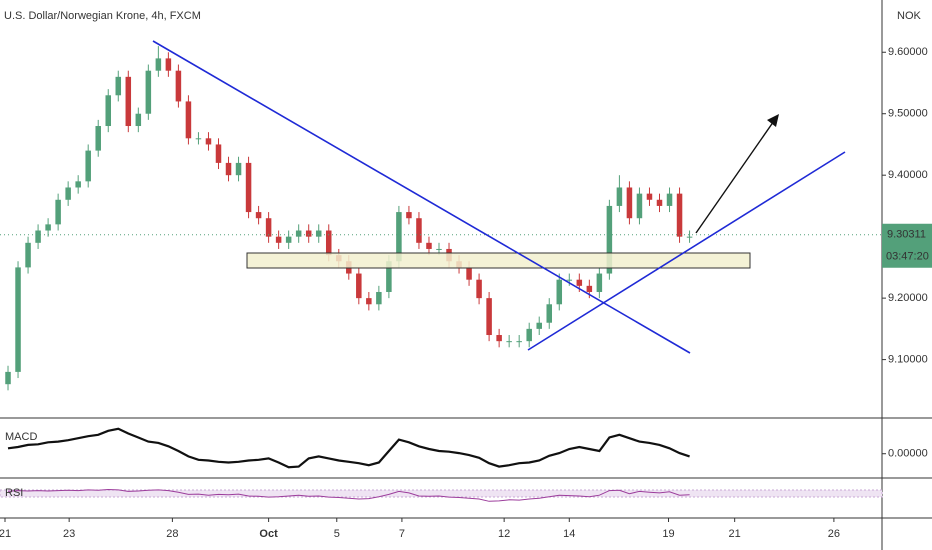 This screenshot has width=932, height=550. I want to click on indicator-label: MACD, so click(21, 437).